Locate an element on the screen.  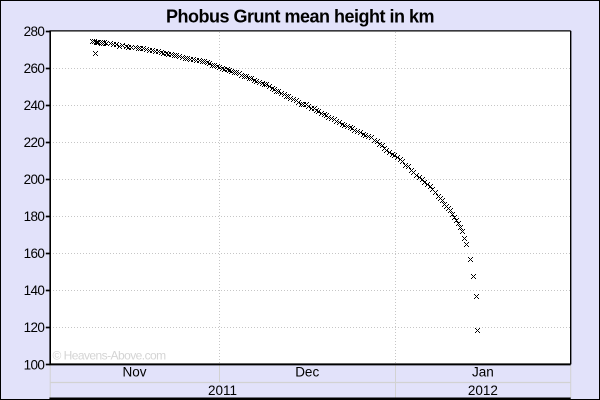
svg-text: 220 is located at coordinates (34, 142).